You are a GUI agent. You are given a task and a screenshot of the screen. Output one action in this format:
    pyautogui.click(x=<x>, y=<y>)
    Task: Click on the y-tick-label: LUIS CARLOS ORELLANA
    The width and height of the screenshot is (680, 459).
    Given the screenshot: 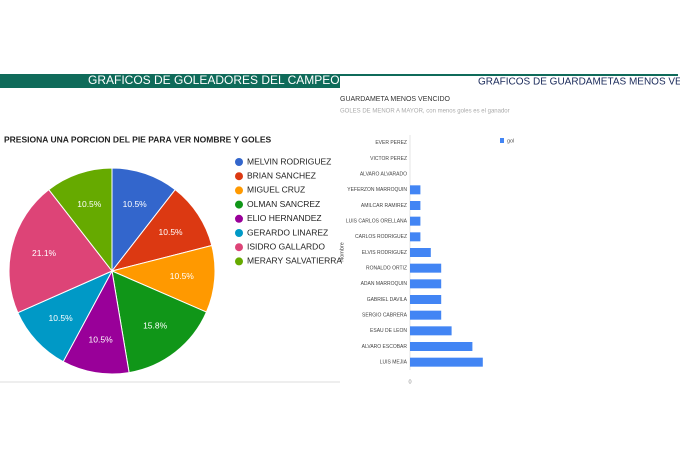 What is the action you would take?
    pyautogui.click(x=377, y=221)
    